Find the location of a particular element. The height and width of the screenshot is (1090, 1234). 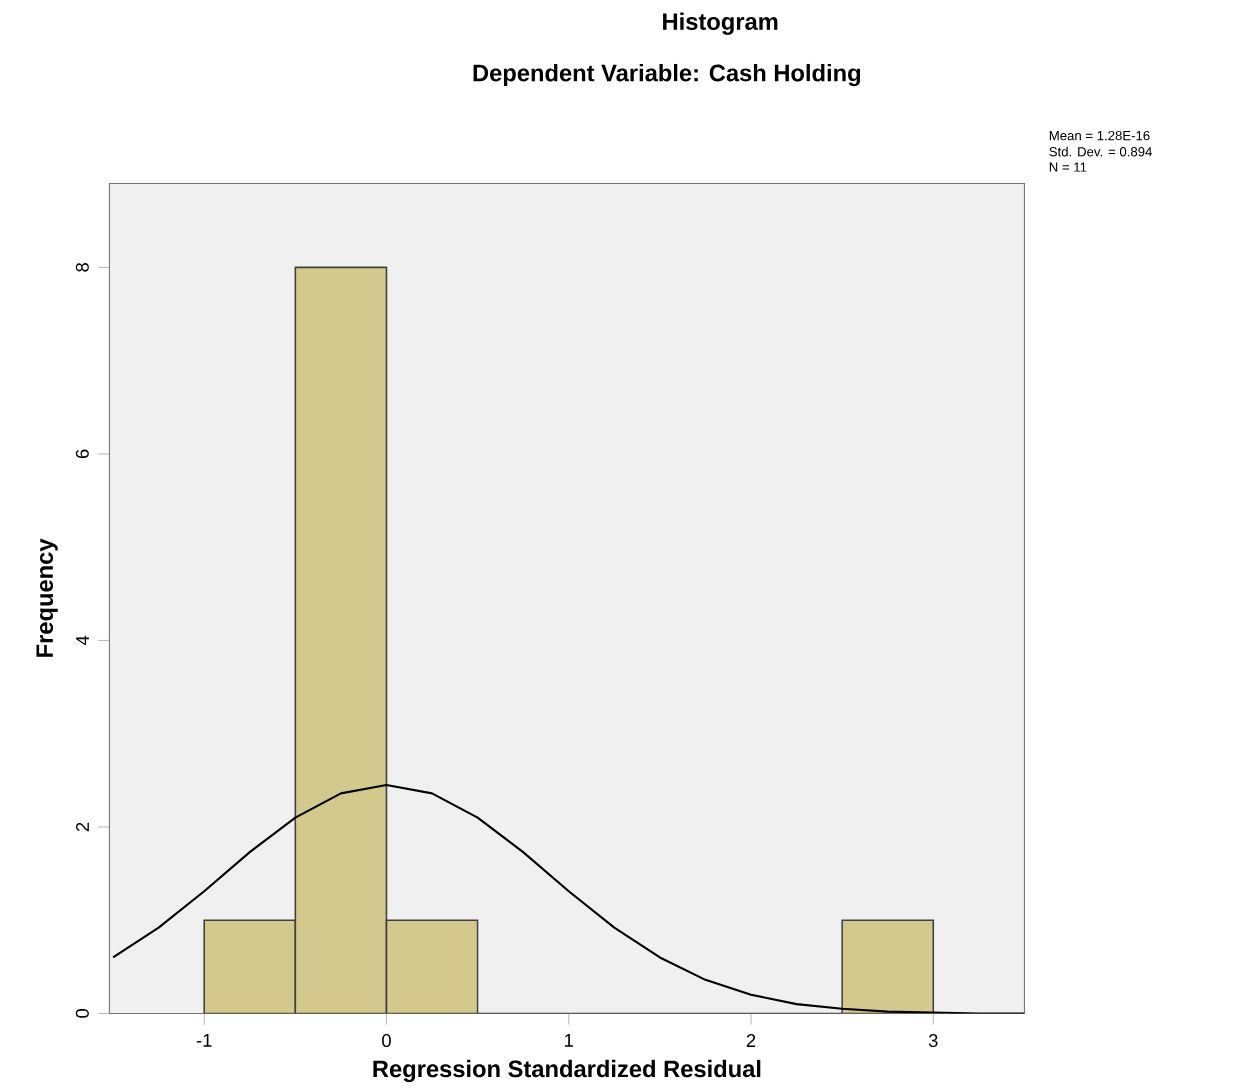

x-tick-label: 3 is located at coordinates (933, 1040).